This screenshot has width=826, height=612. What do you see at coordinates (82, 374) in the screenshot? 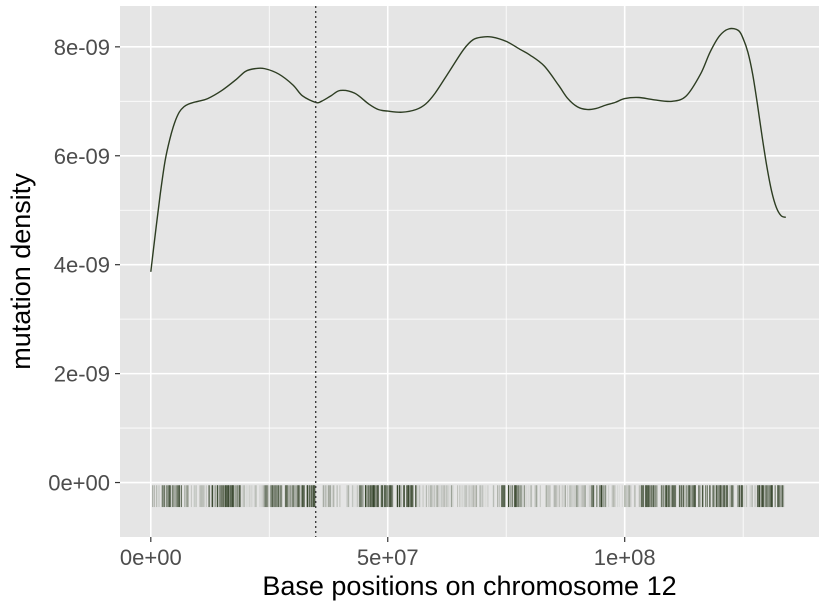
I see `y-tick-label: 2e-09` at bounding box center [82, 374].